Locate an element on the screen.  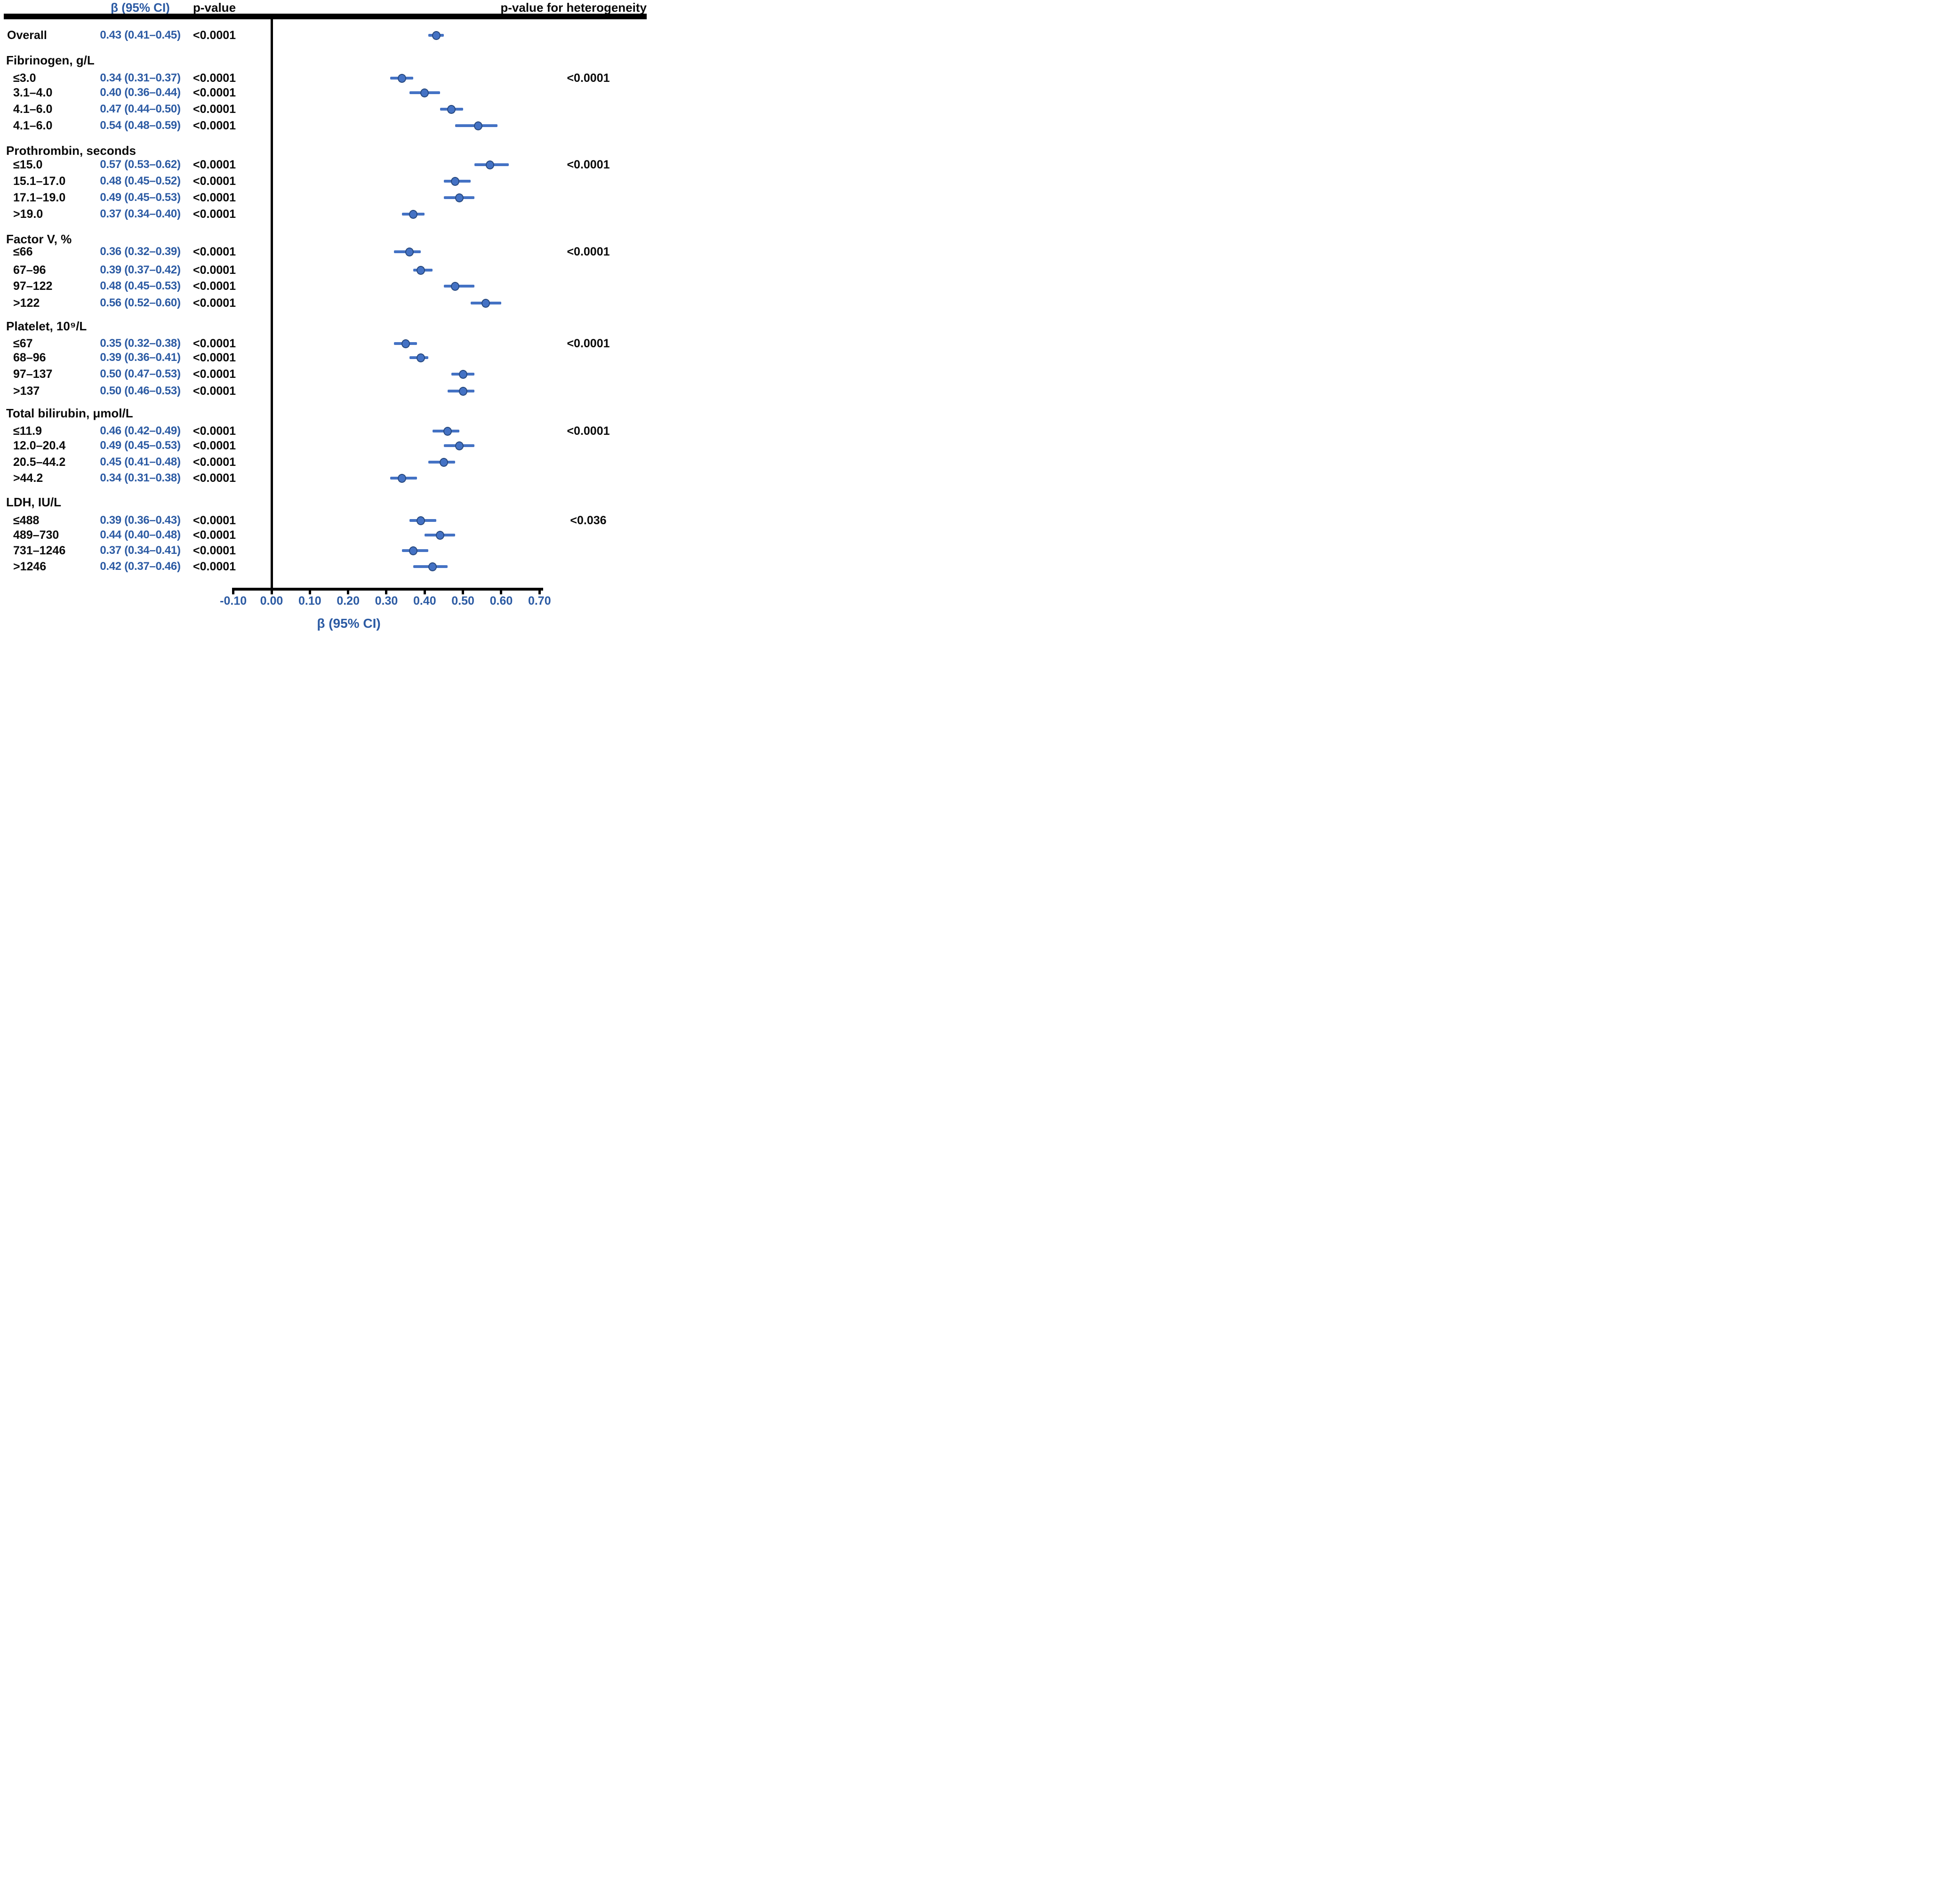
group-header: Platelet, 10⁹/L is located at coordinates (46, 326).